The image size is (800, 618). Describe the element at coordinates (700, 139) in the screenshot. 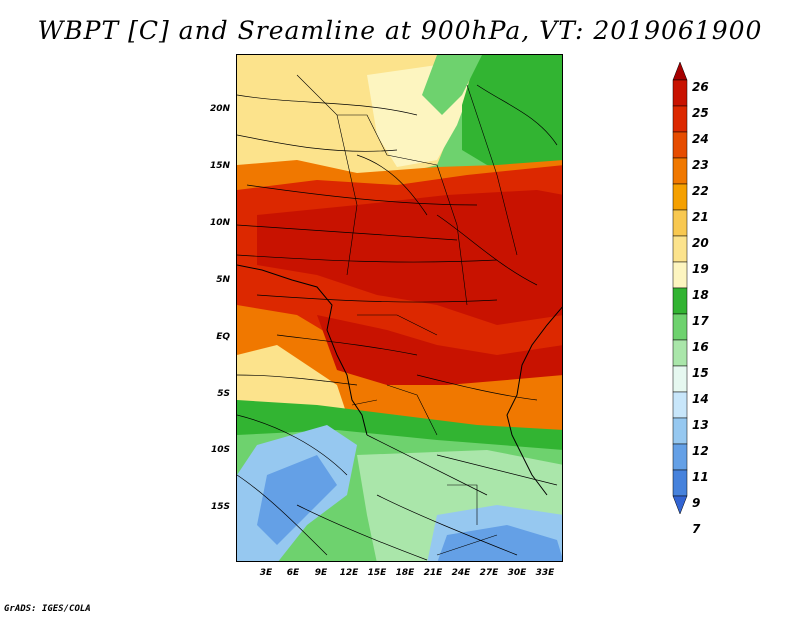

I see `colorbar-label: 24` at that location.